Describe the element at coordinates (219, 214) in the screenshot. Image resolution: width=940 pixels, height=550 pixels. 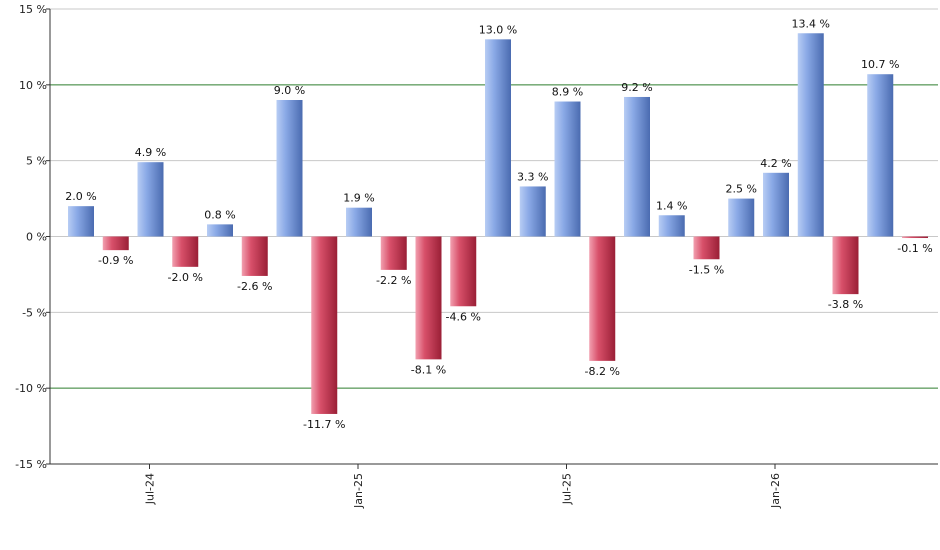
I see `bar-value-label: 0.8 %` at that location.